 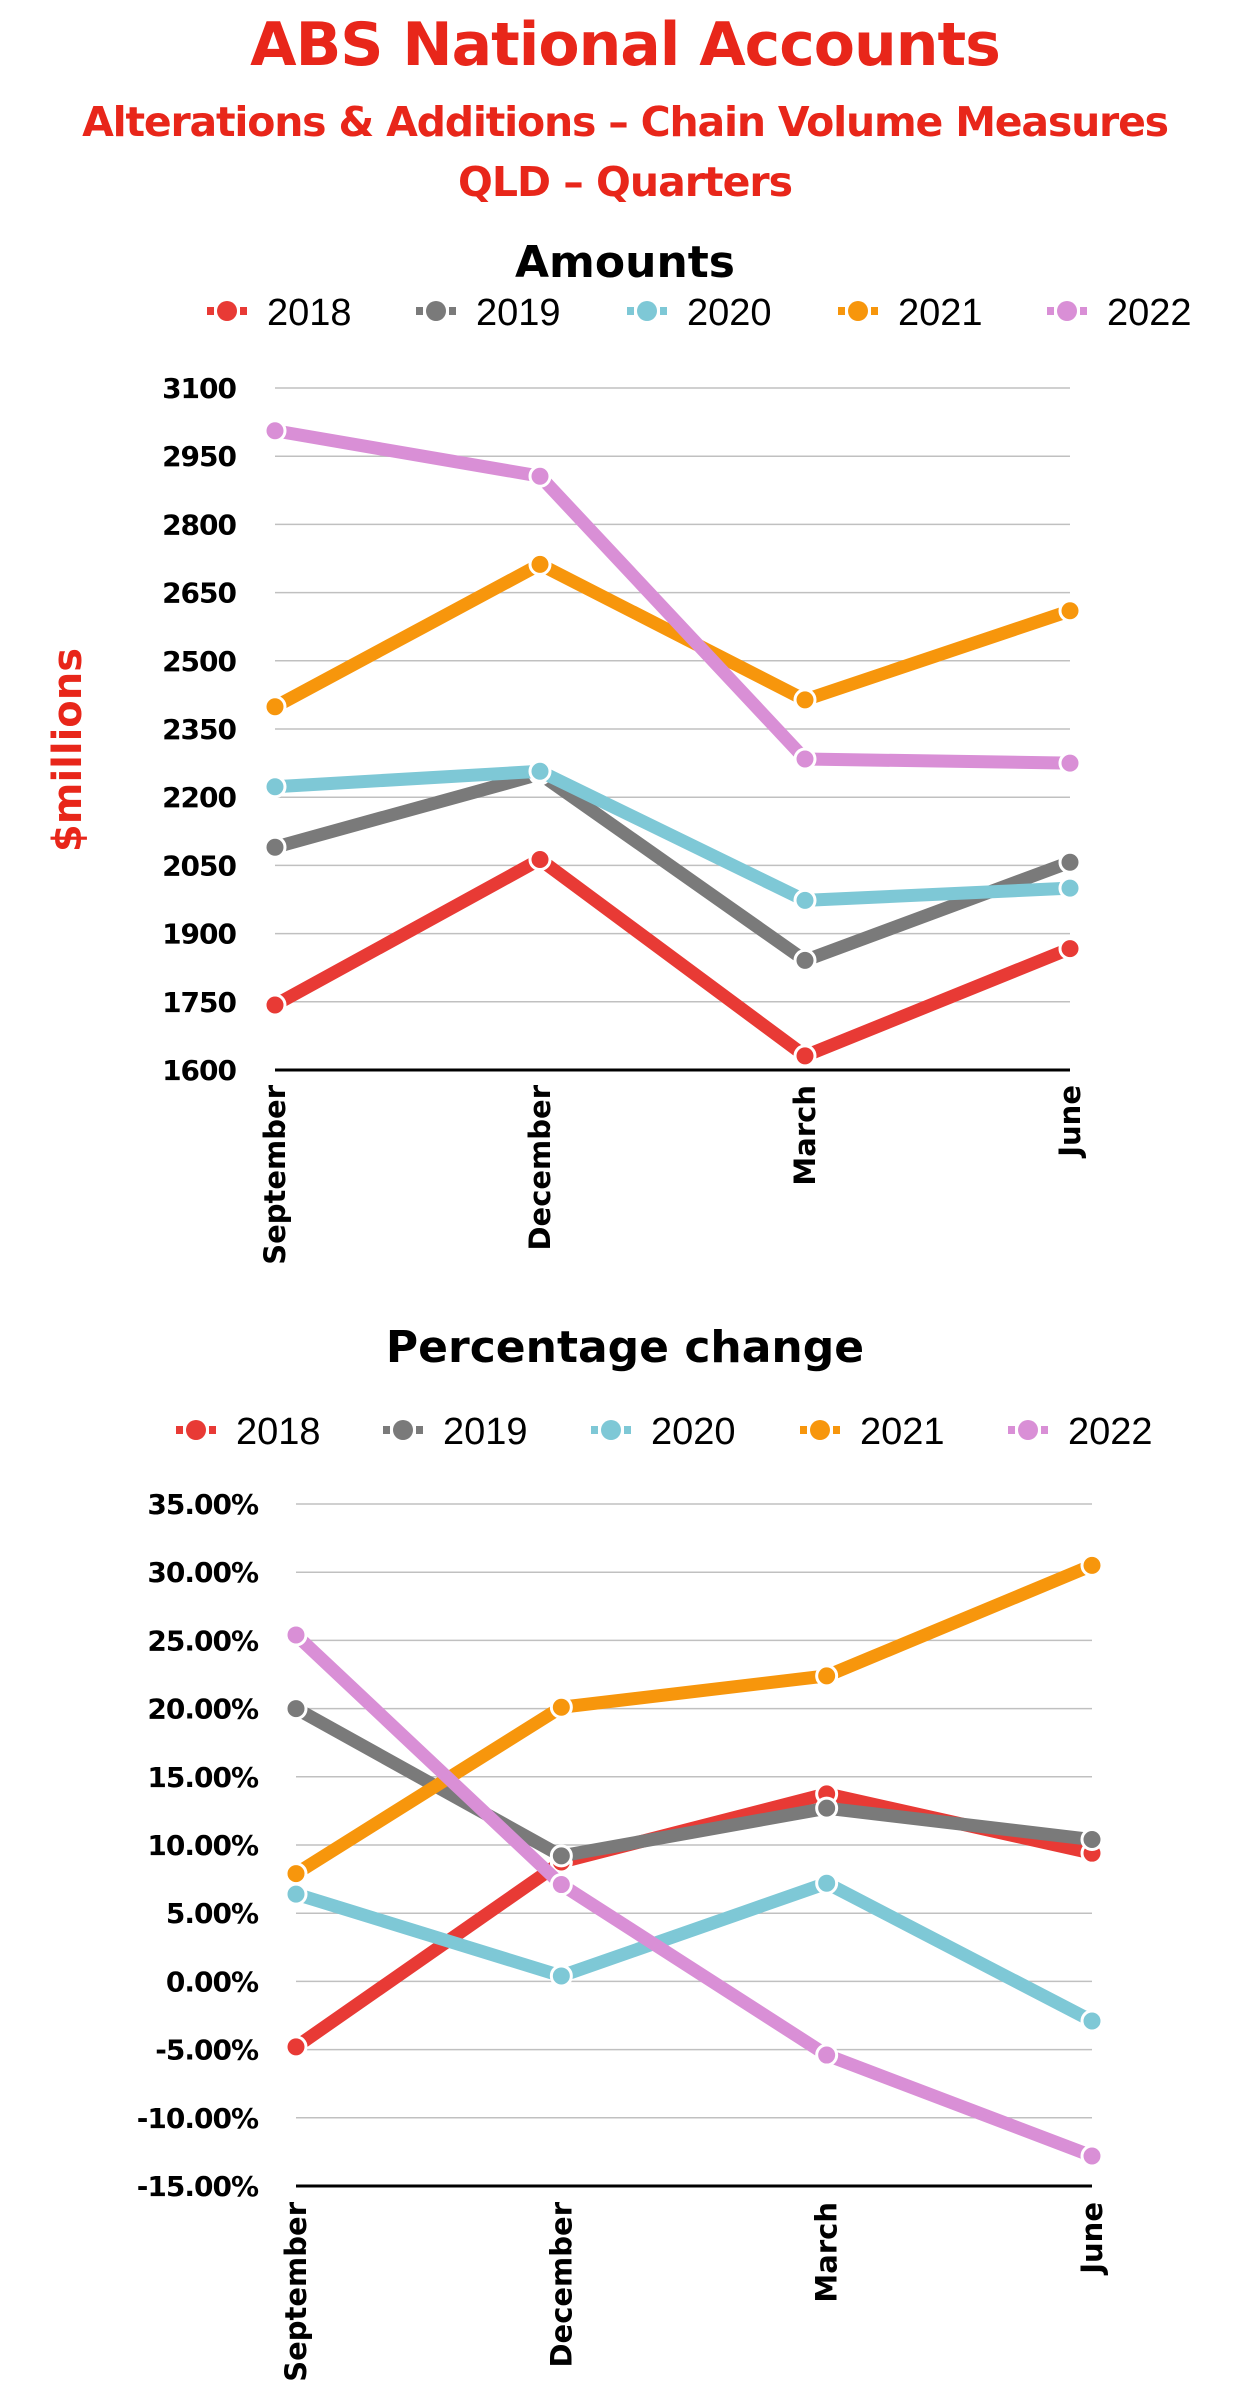 What do you see at coordinates (540, 1167) in the screenshot?
I see `x-tick-label: December` at bounding box center [540, 1167].